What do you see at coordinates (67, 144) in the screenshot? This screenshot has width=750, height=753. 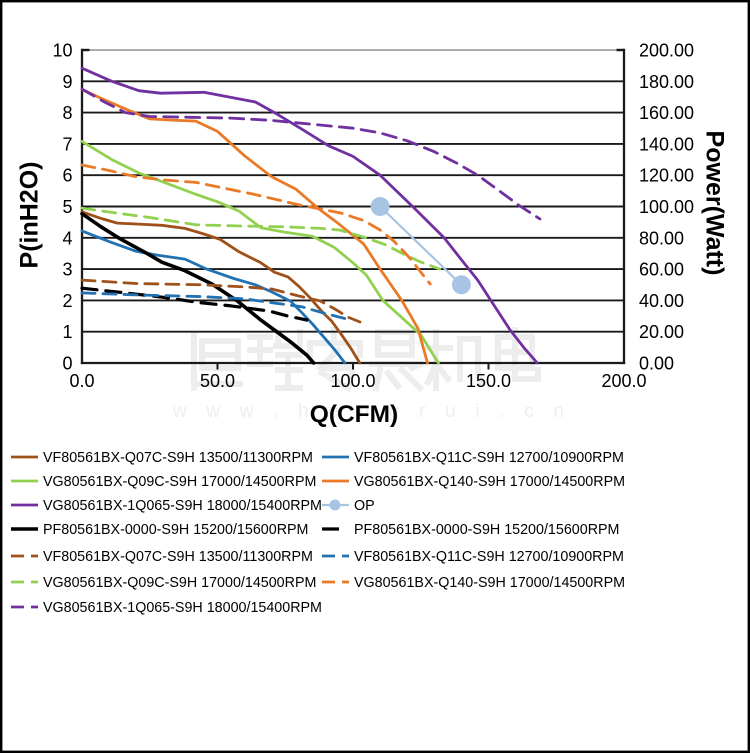 I see `svg-text: 7` at bounding box center [67, 144].